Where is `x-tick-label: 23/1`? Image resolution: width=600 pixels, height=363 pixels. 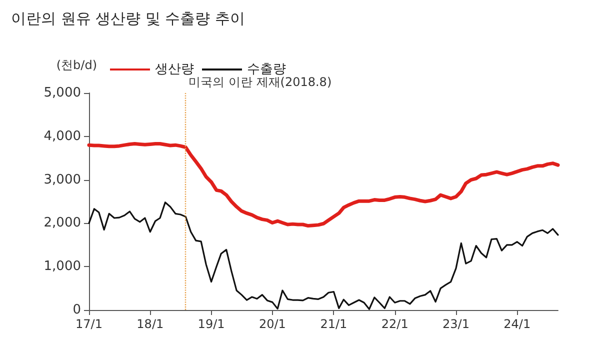
x-tick-label: 23/1 is located at coordinates (456, 324).